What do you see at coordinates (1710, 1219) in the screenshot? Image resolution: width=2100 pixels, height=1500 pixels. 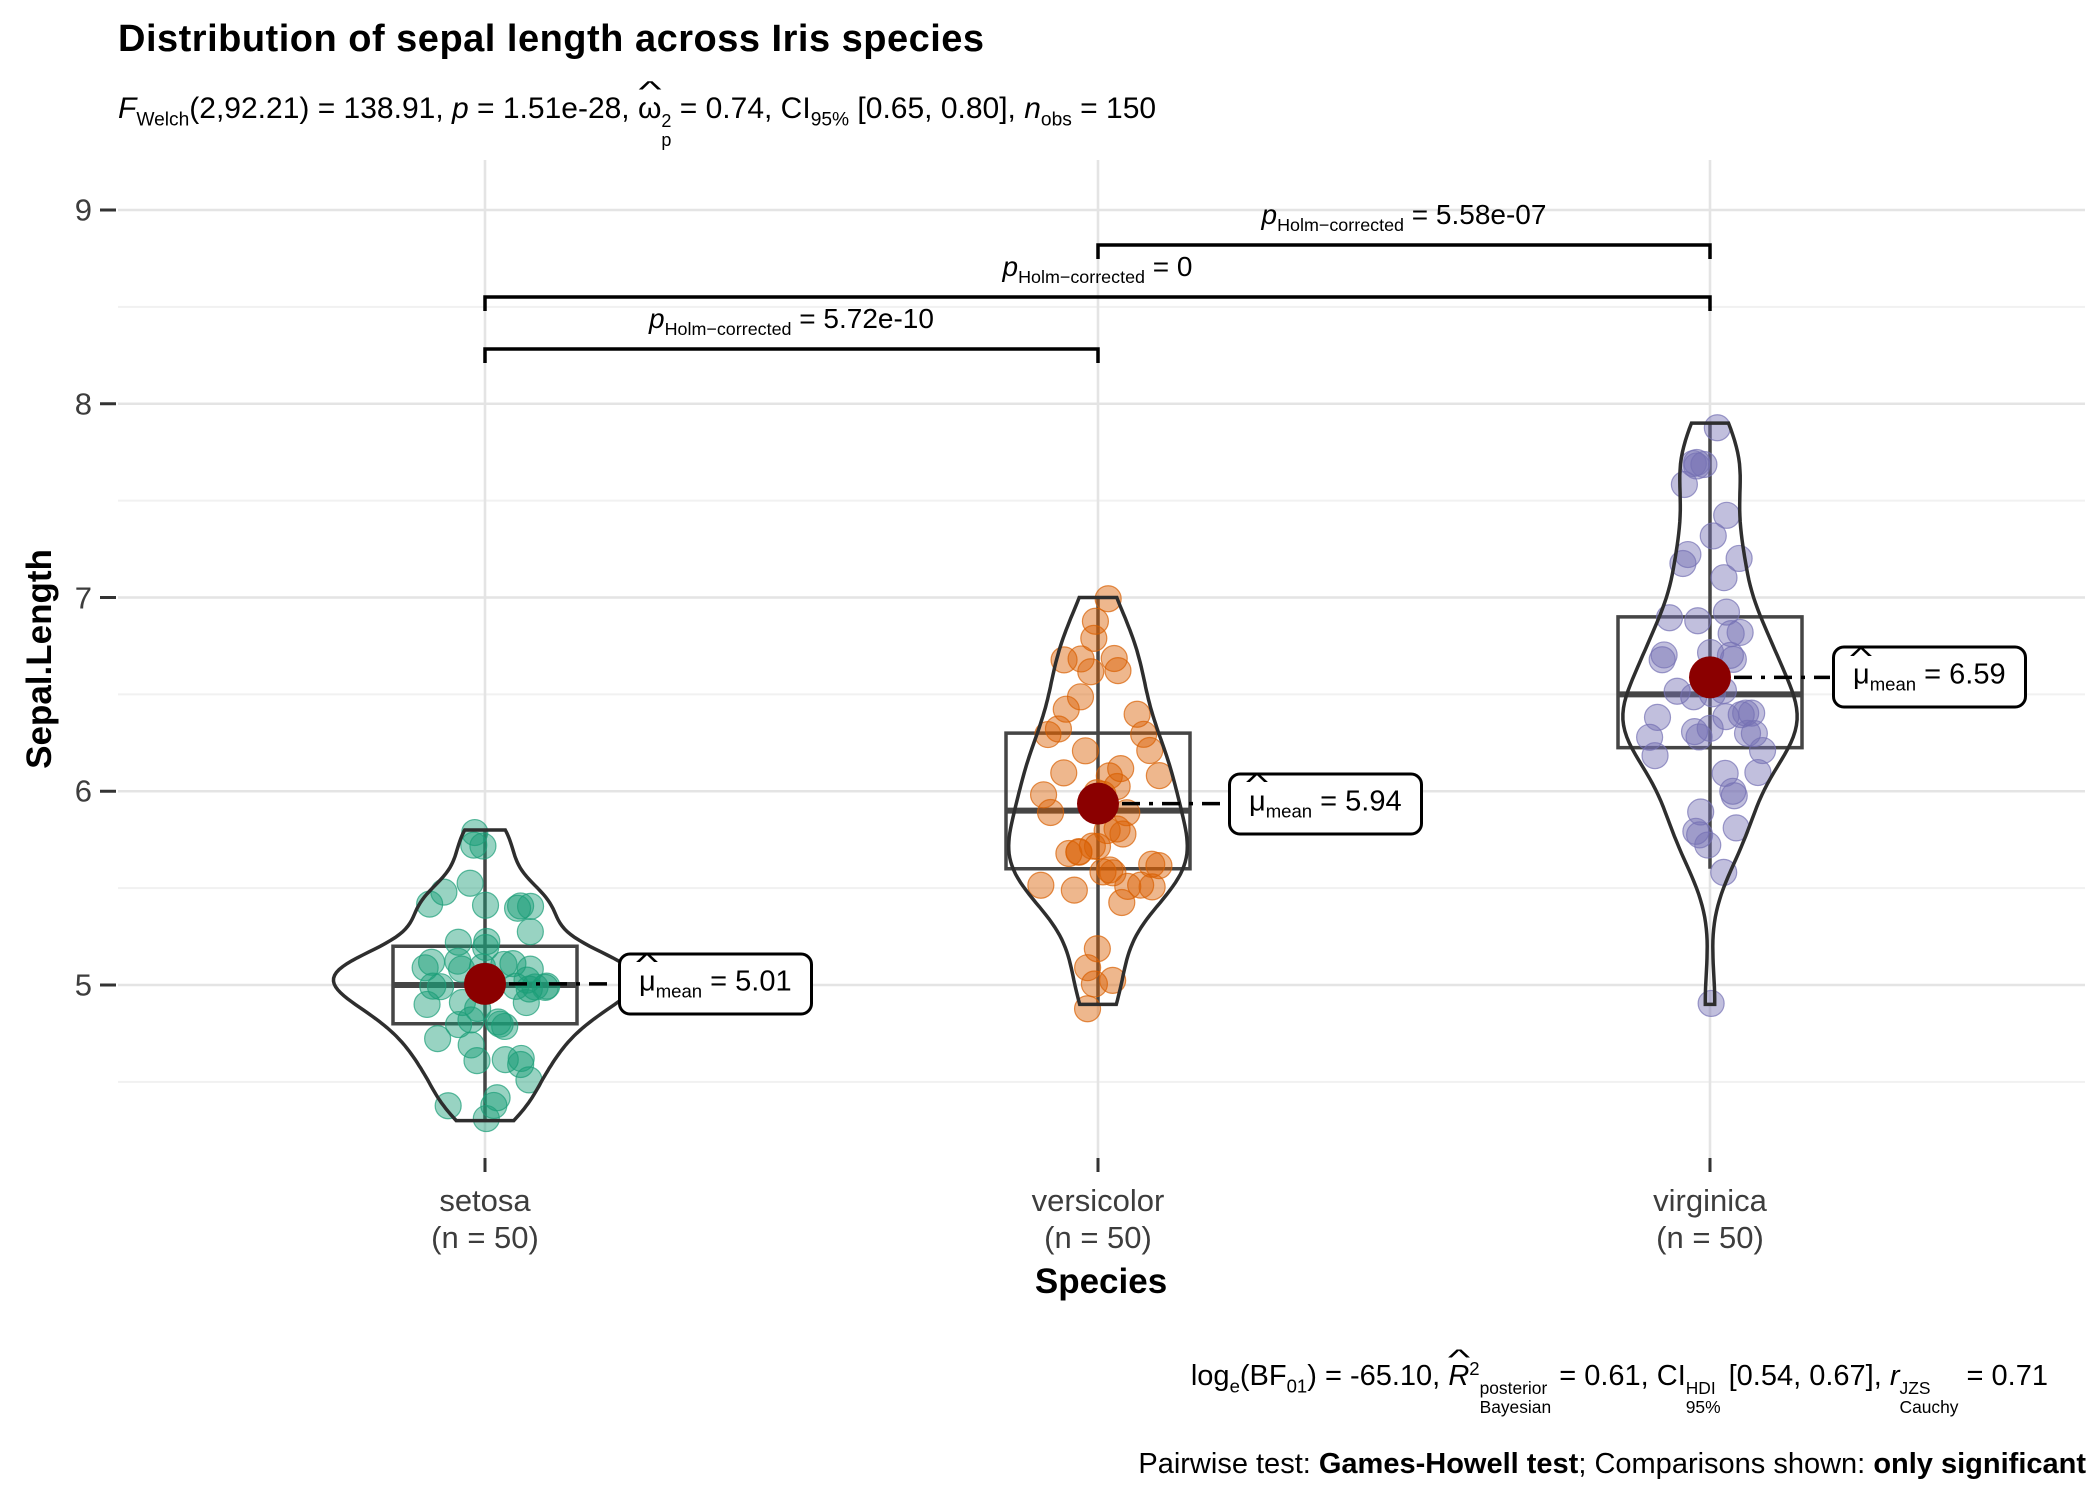 I see `x-tick-virginica: virginica (n = 50)` at bounding box center [1710, 1219].